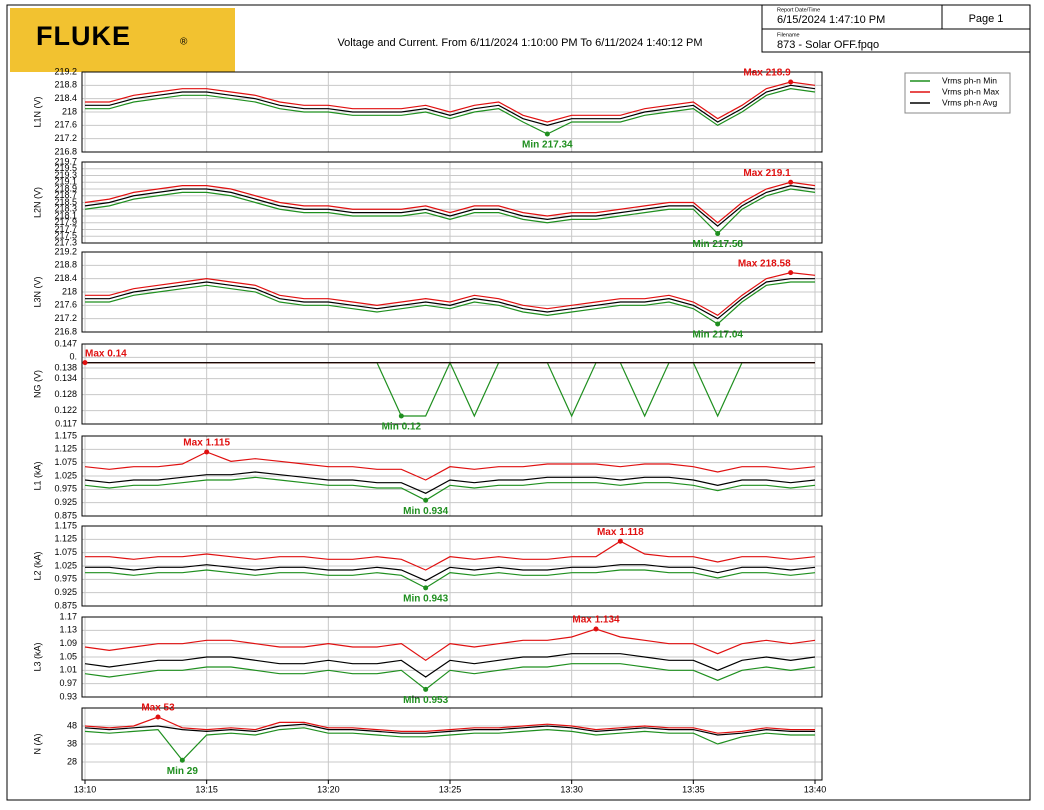 The width and height of the screenshot is (1044, 810). Describe the element at coordinates (788, 35) in the screenshot. I see `filename-label: Filename` at that location.